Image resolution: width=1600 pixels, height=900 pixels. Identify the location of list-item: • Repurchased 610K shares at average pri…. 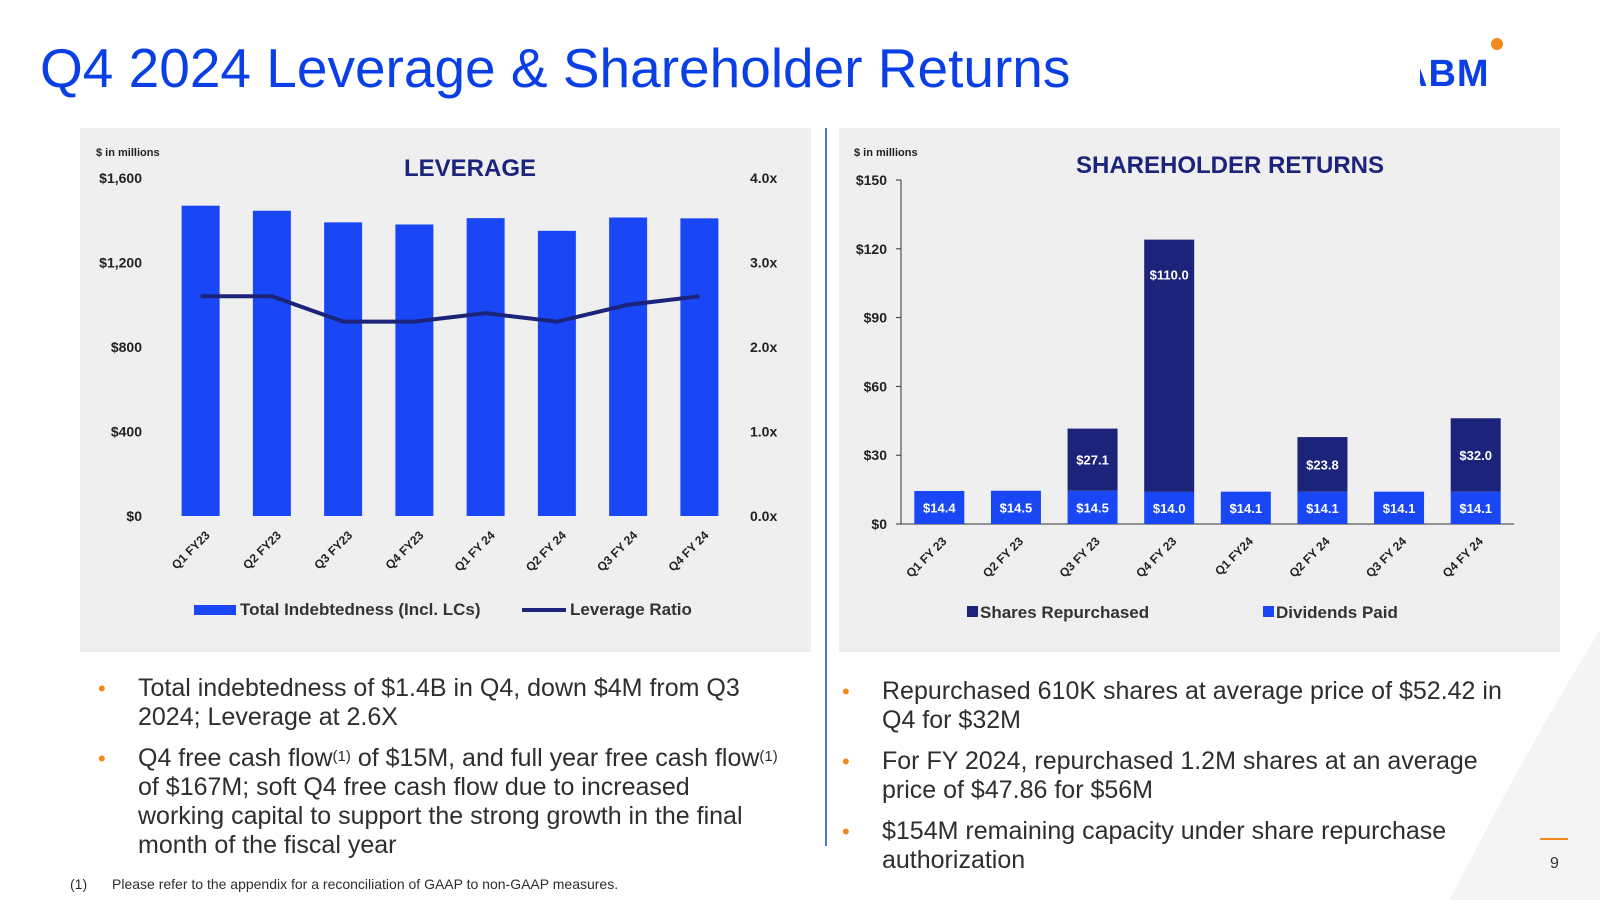
(1182, 706).